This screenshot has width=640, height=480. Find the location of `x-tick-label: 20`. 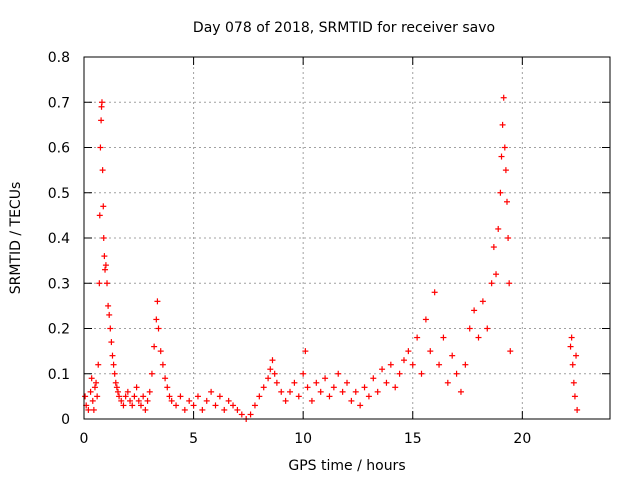

x-tick-label: 20 is located at coordinates (522, 439).